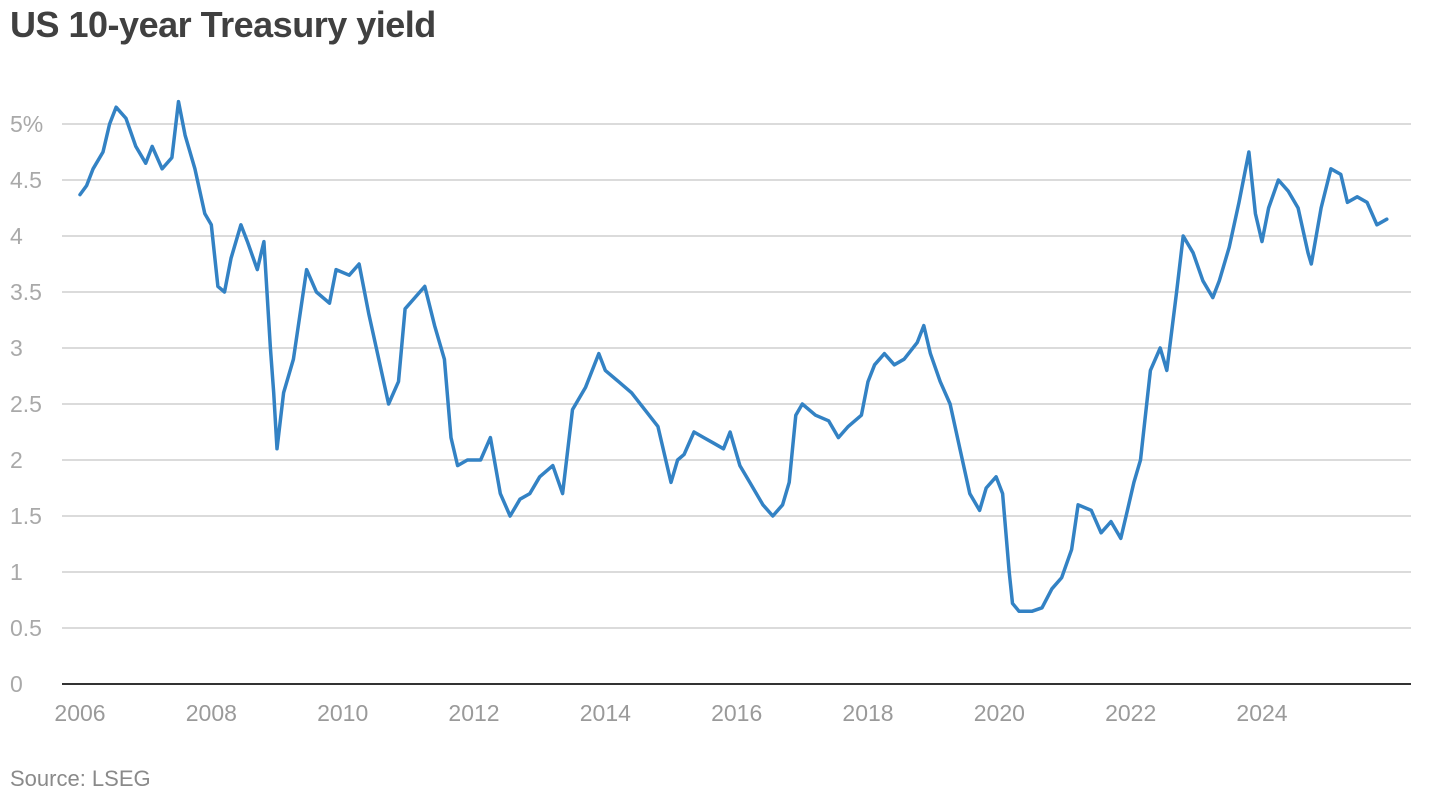 This screenshot has width=1440, height=798. I want to click on x-tick-label: 2022, so click(1130, 713).